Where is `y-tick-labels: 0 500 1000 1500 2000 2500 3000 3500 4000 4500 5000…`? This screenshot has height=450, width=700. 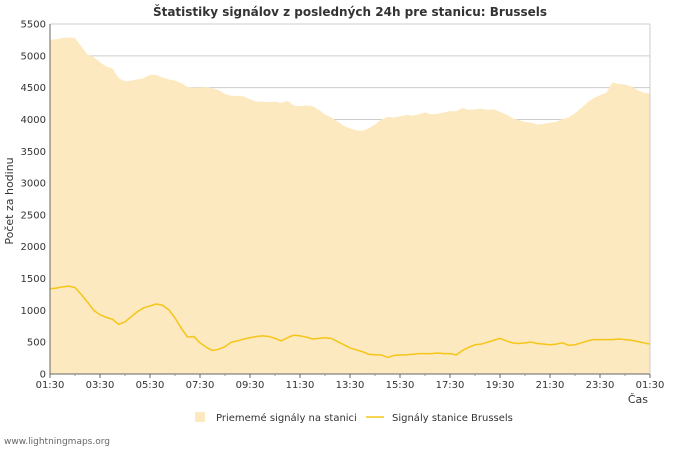 y-tick-labels: 0 500 1000 1500 2000 2500 3000 3500 4000 4500 5000… is located at coordinates (33, 200).